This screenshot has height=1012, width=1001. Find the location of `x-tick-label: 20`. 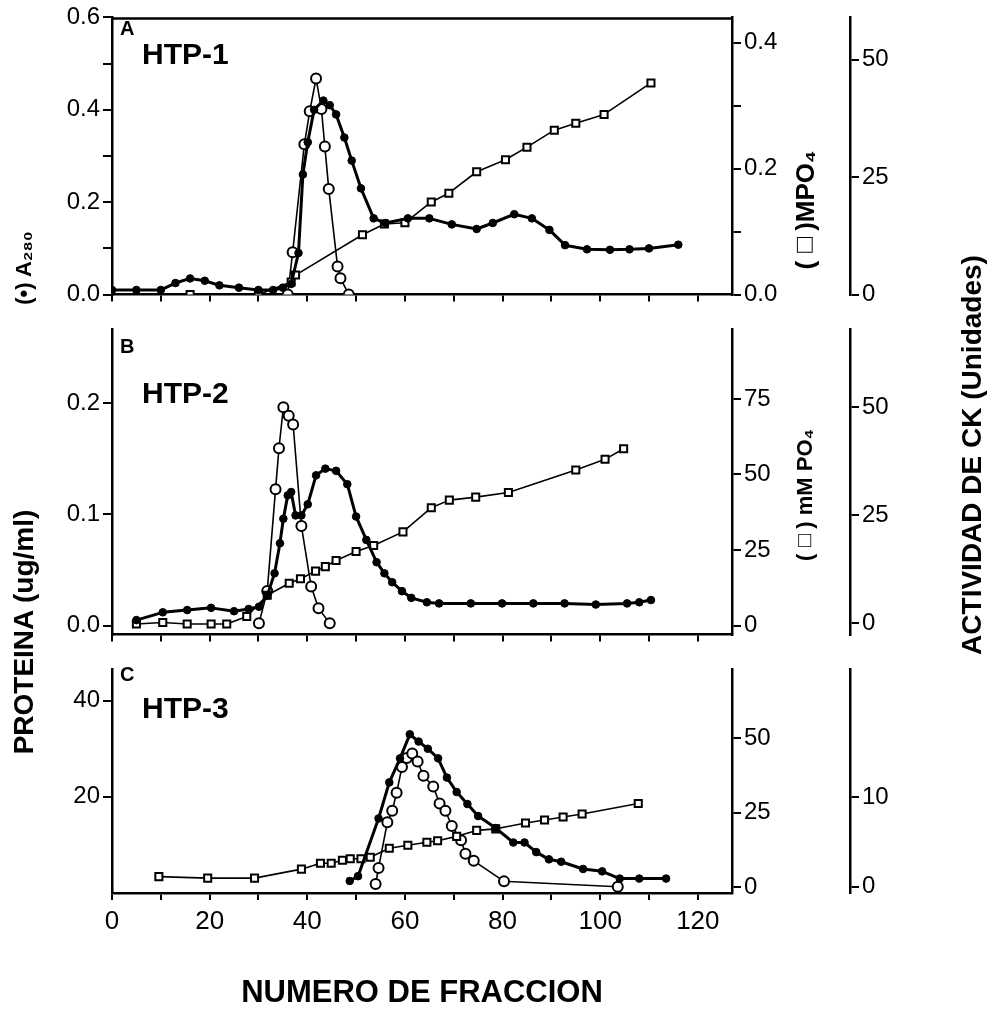

x-tick-label: 20 is located at coordinates (210, 919).